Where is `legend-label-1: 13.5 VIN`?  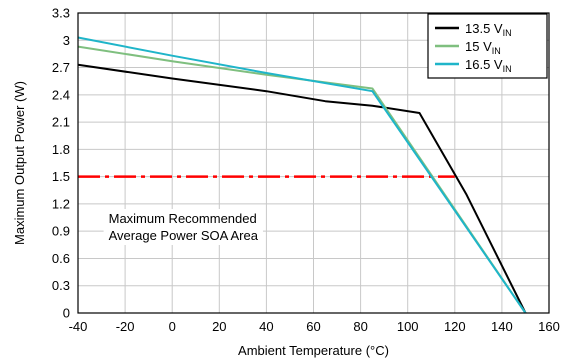 legend-label-1: 13.5 VIN is located at coordinates (488, 29).